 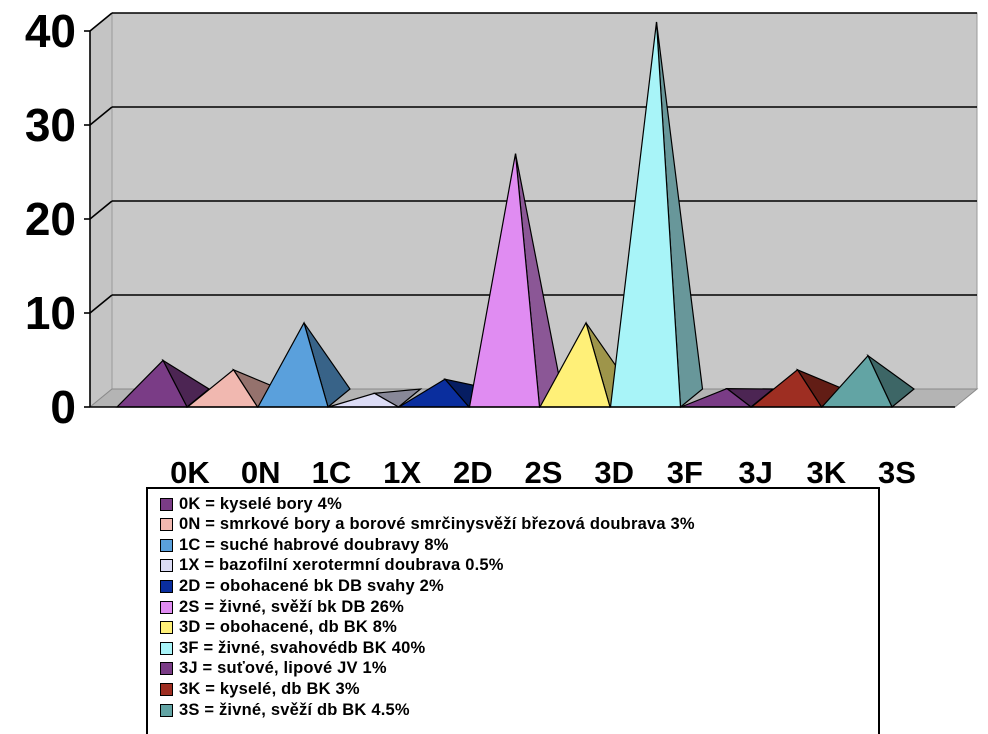 What do you see at coordinates (402, 471) in the screenshot?
I see `x-tick-label: 1X` at bounding box center [402, 471].